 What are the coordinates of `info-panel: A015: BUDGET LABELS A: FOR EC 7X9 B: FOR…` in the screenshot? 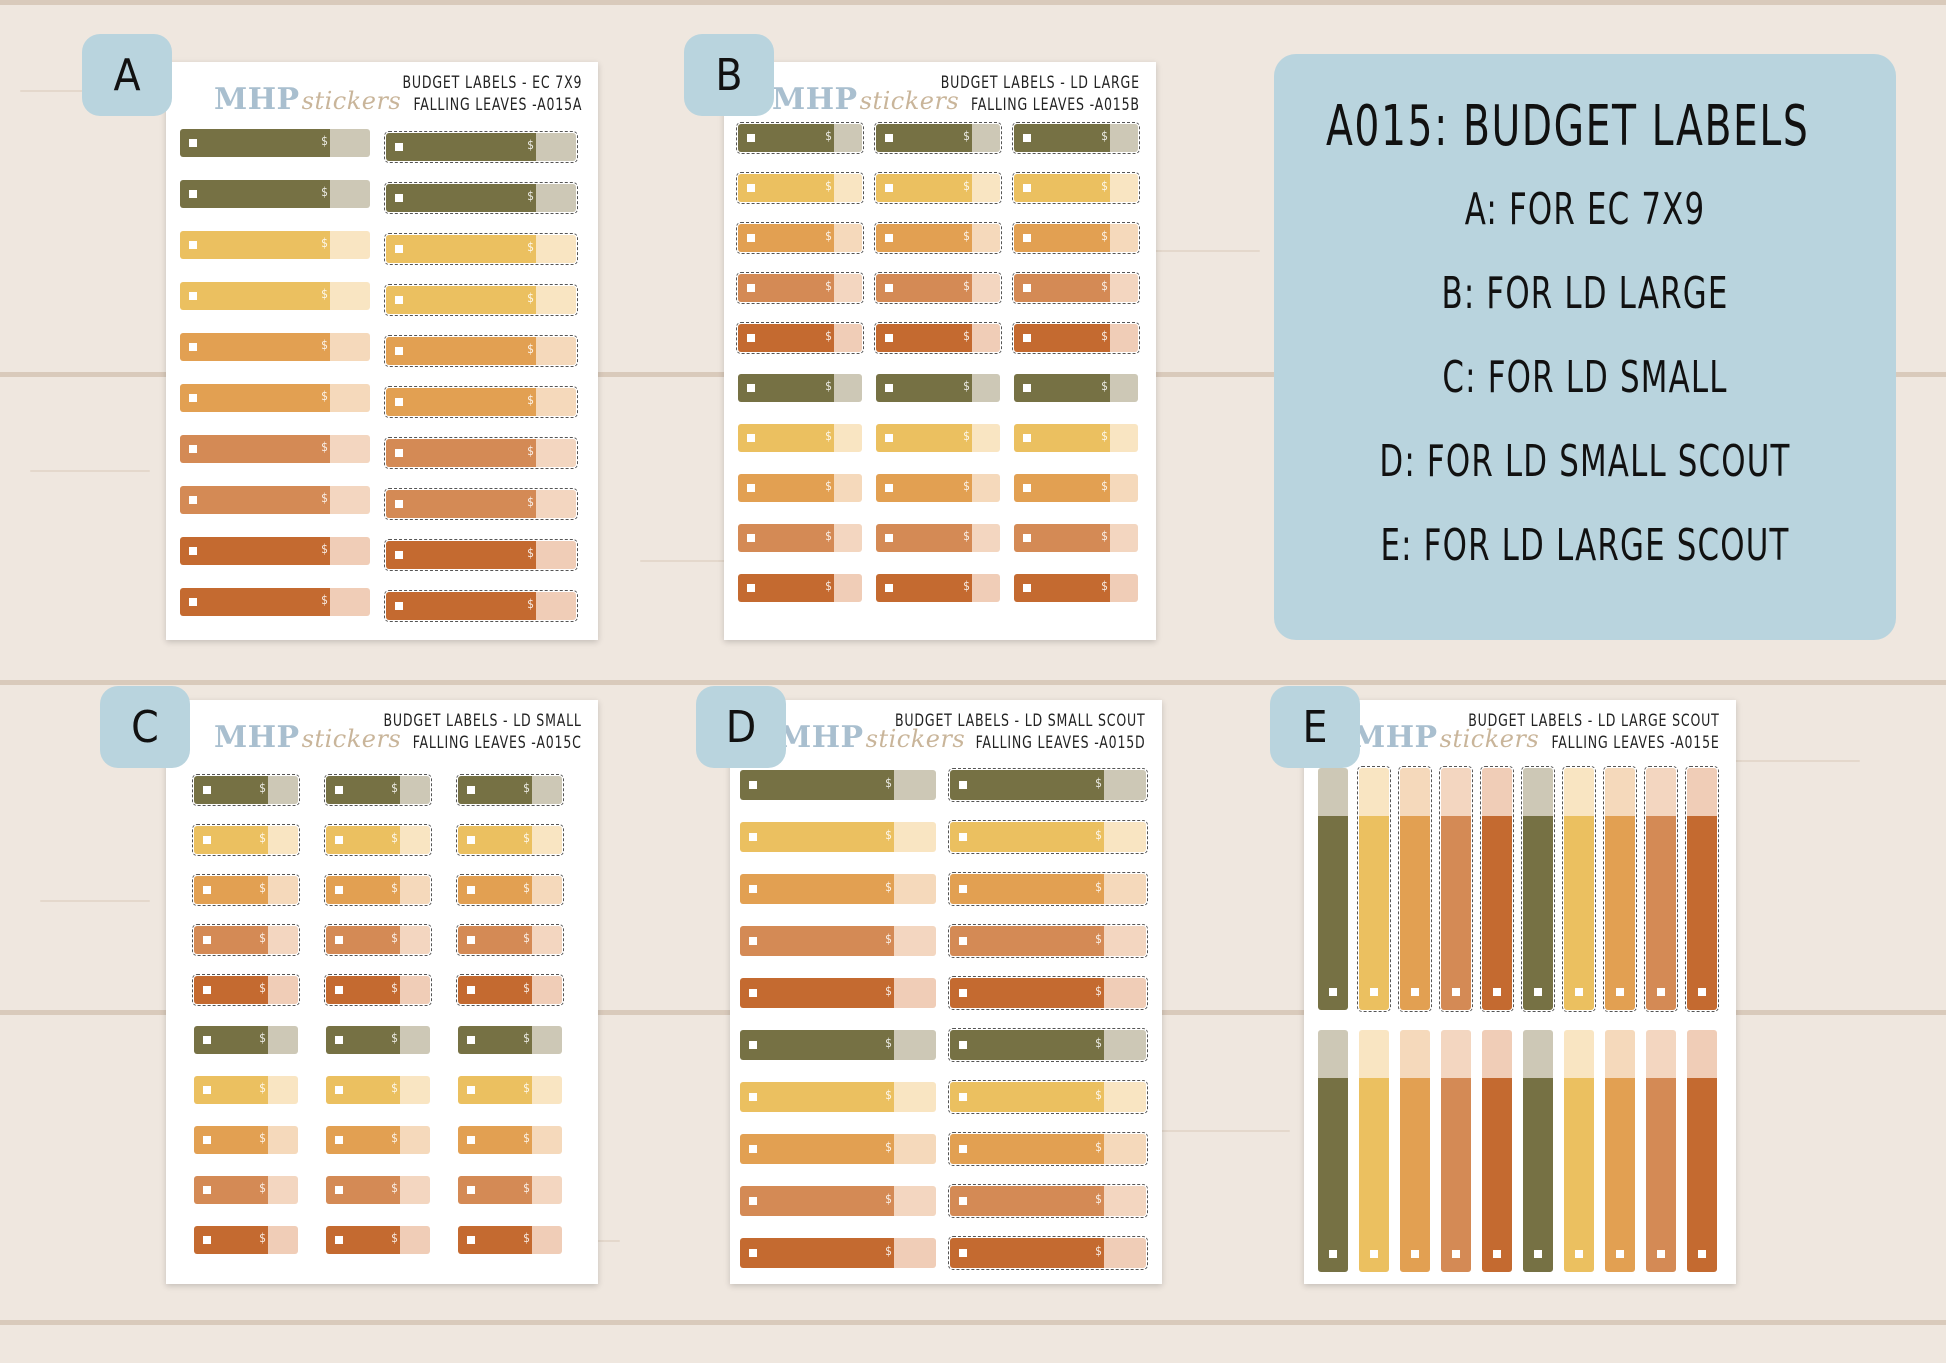 It's located at (1585, 347).